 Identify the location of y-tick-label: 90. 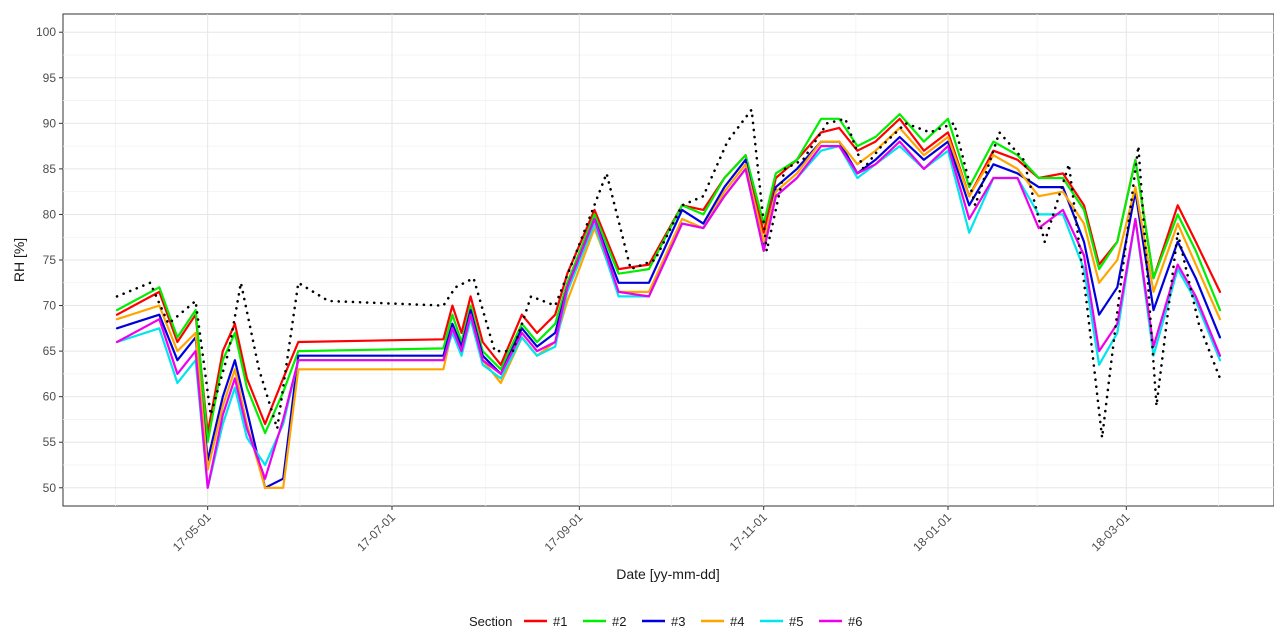
(50, 123).